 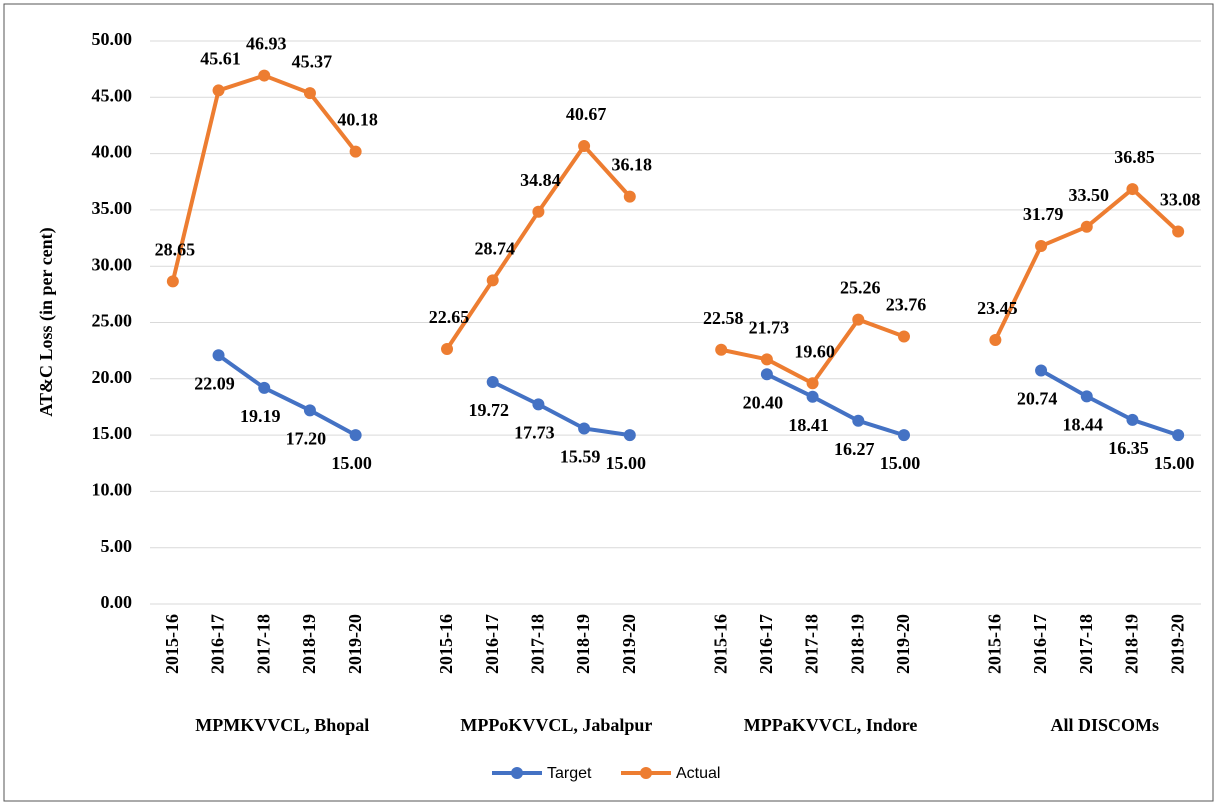 What do you see at coordinates (723, 318) in the screenshot?
I see `data-label: 22.58` at bounding box center [723, 318].